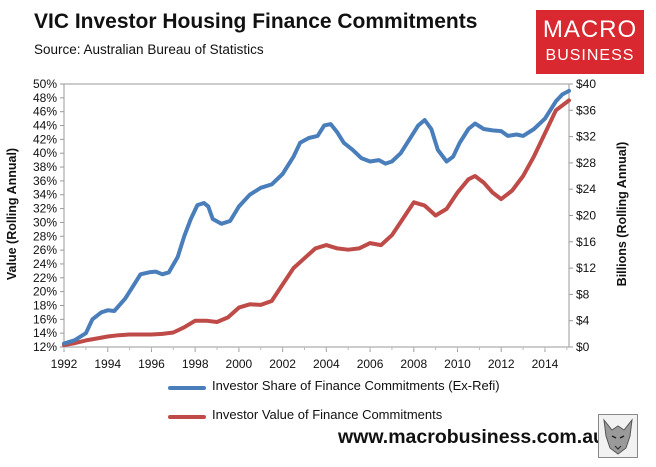  I want to click on y-right-tick-label: $16, so click(586, 242).